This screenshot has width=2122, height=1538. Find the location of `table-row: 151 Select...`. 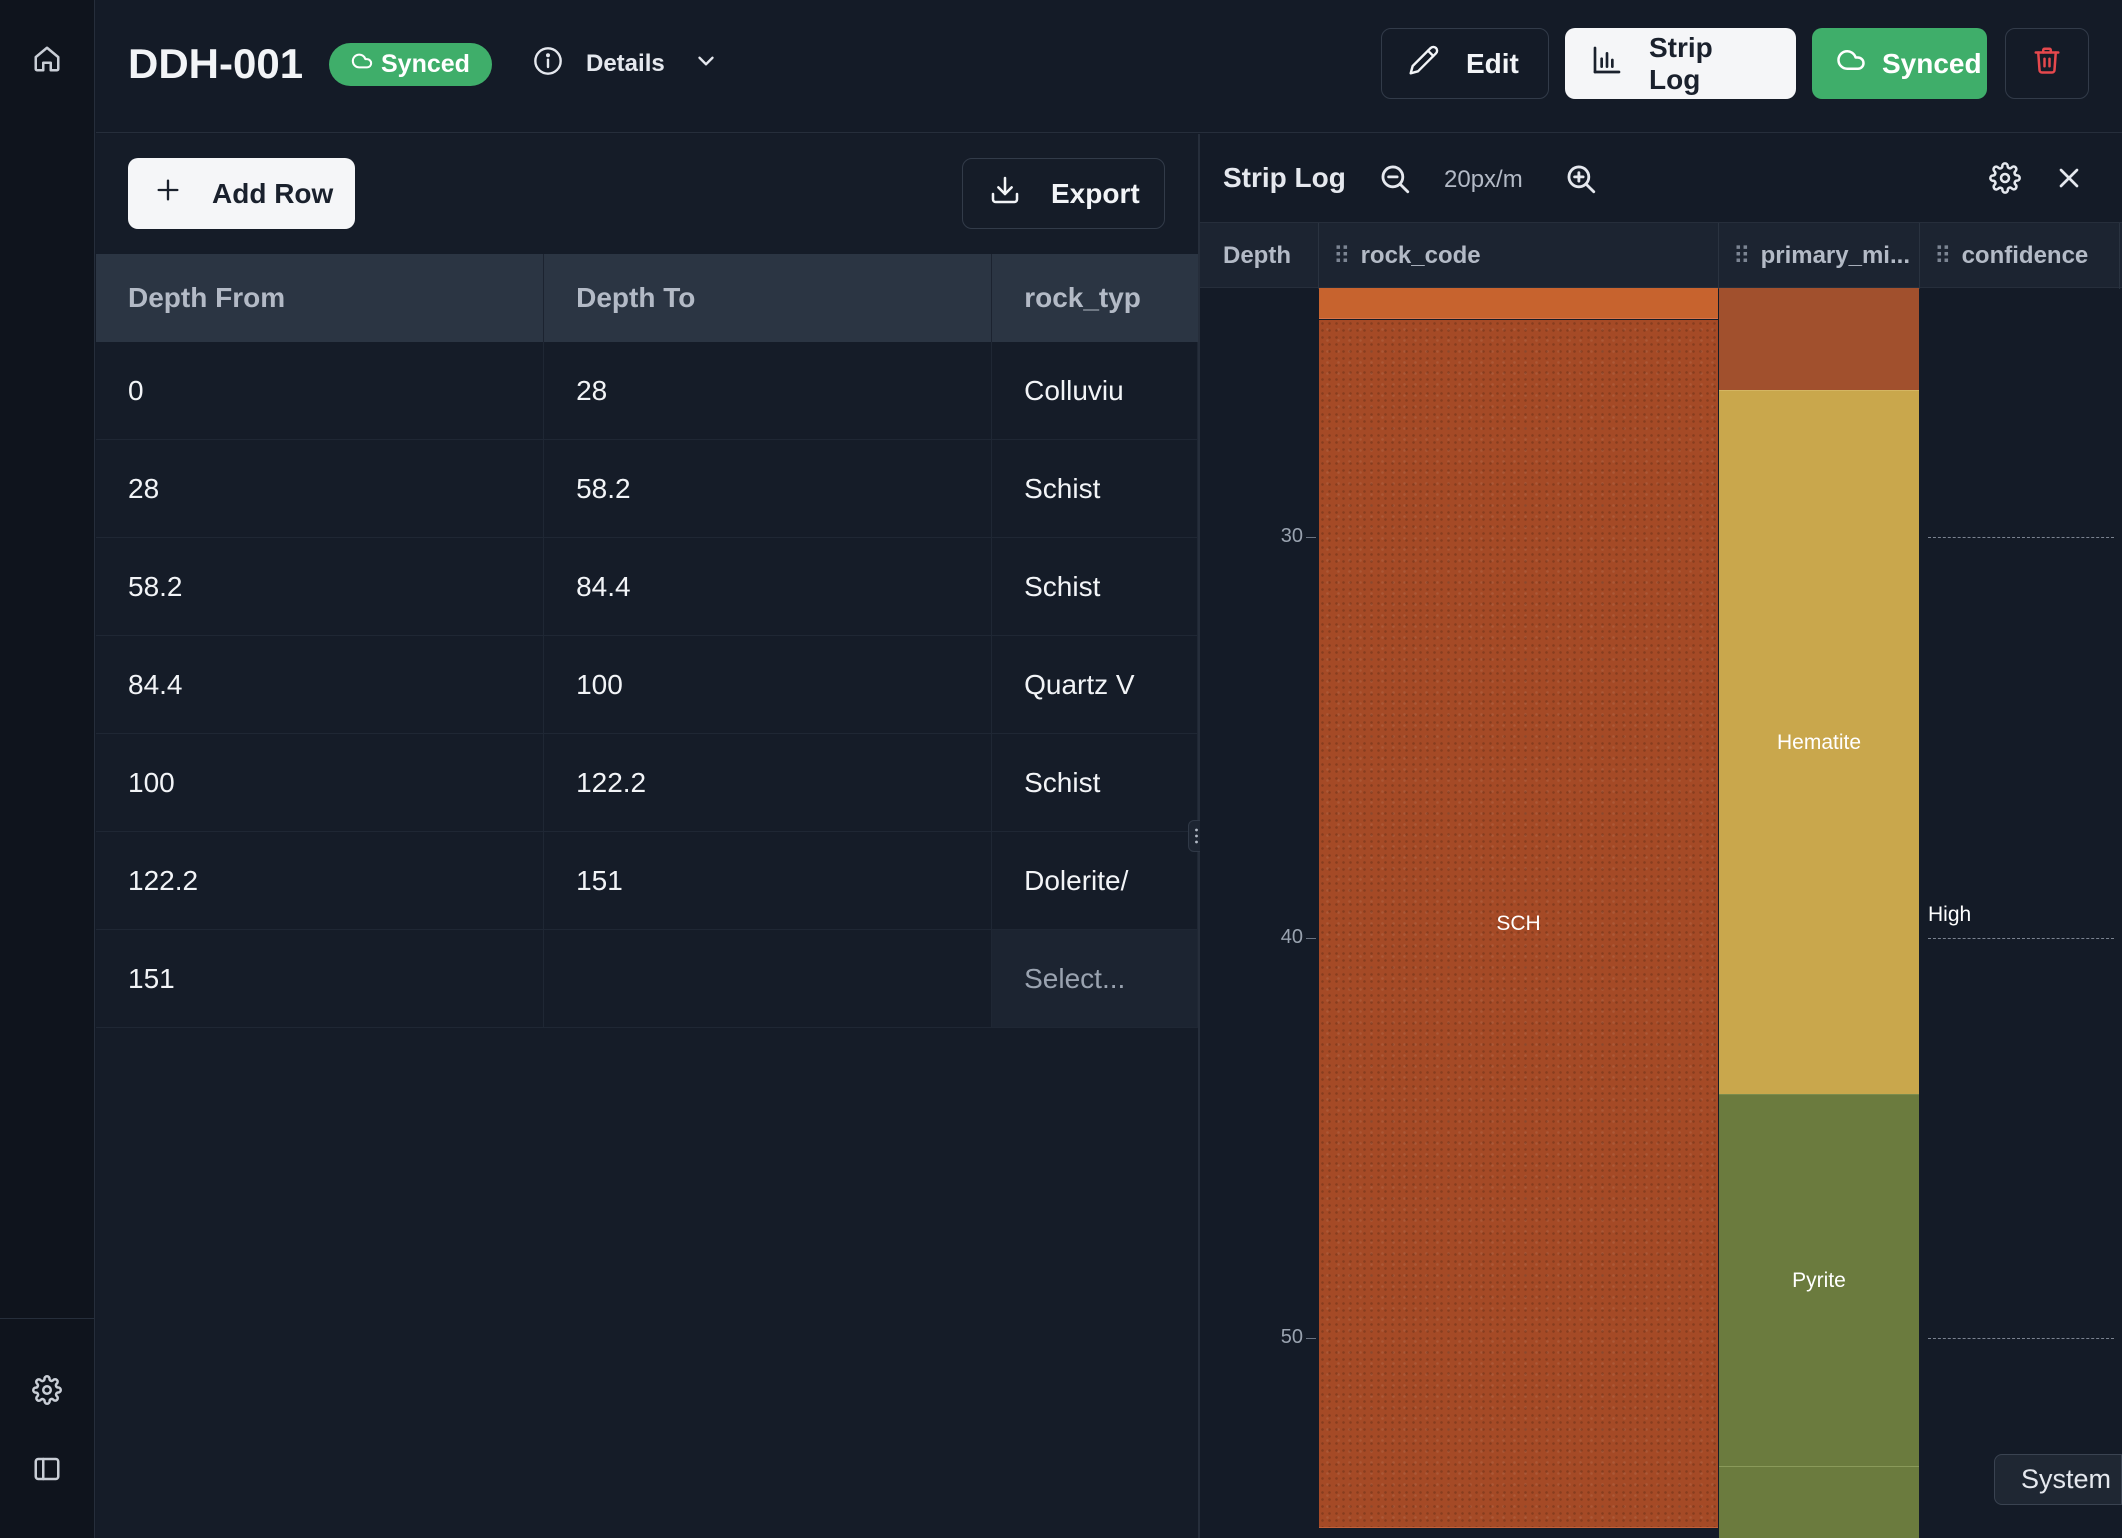

table-row: 151 Select... is located at coordinates (647, 979).